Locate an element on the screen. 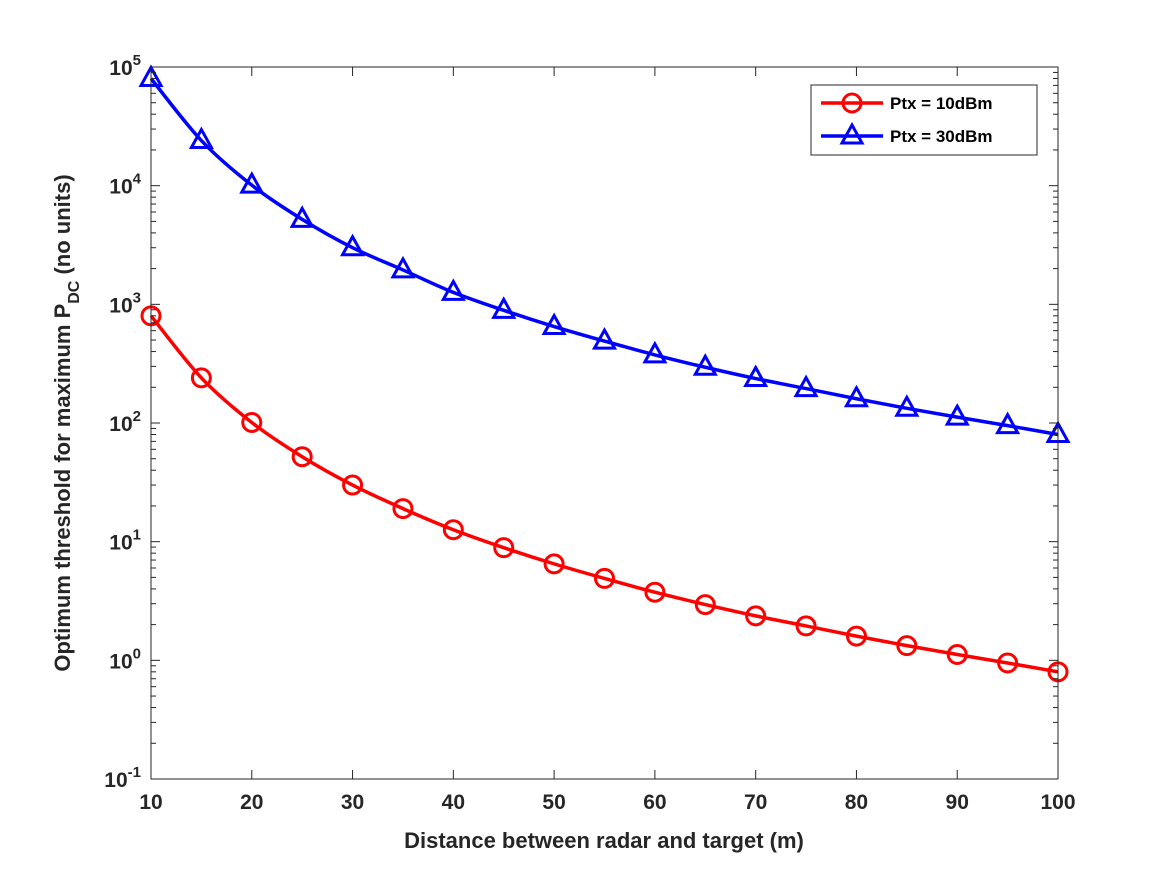 This screenshot has height=875, width=1167. x-tick-label: 60 is located at coordinates (654, 802).